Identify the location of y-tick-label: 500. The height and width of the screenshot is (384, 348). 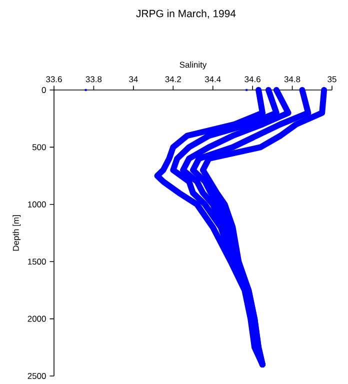
(39, 147).